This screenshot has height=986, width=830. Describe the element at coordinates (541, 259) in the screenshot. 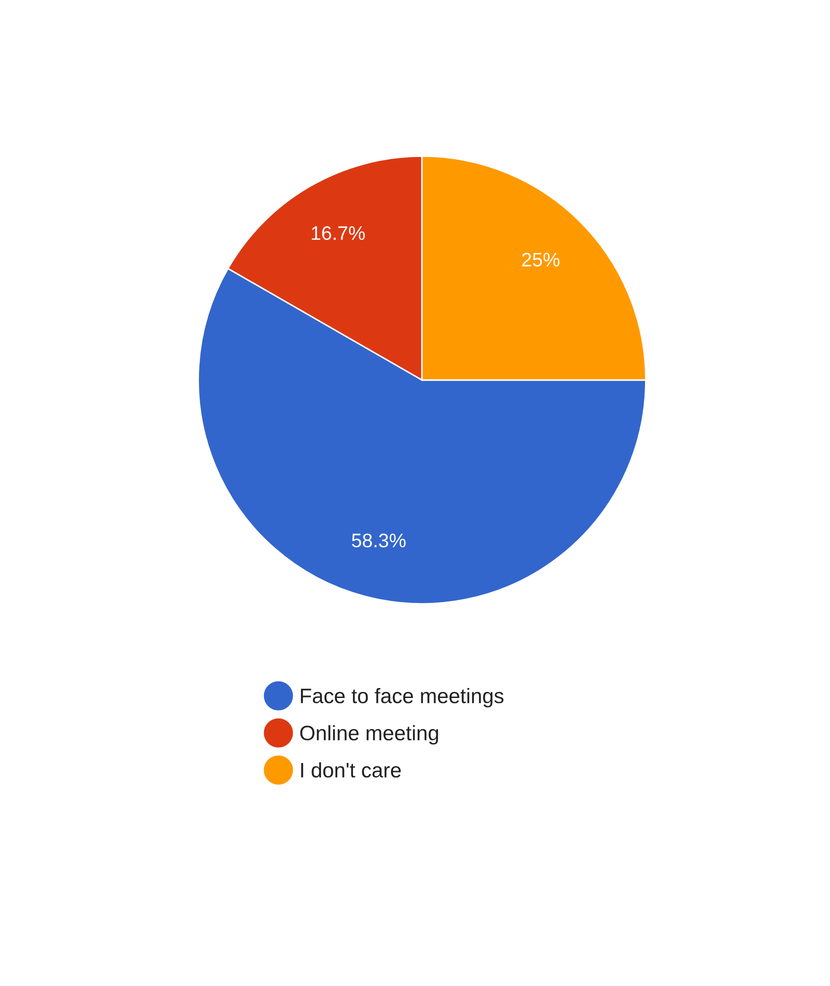

I see `data-label: 25%` at that location.